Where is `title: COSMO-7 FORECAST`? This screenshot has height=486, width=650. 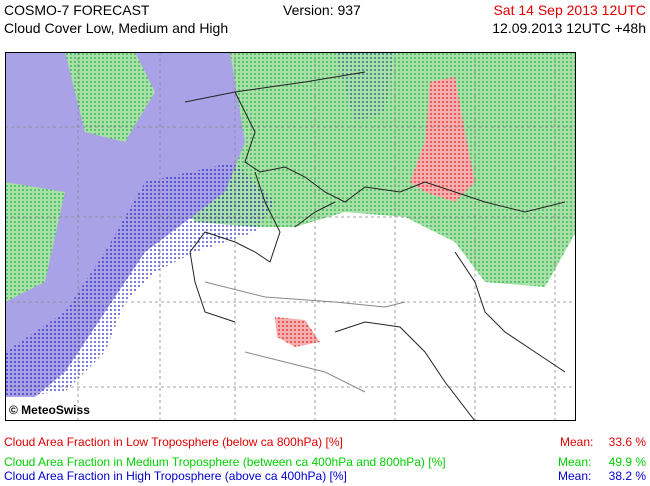
title: COSMO-7 FORECAST is located at coordinates (77, 10).